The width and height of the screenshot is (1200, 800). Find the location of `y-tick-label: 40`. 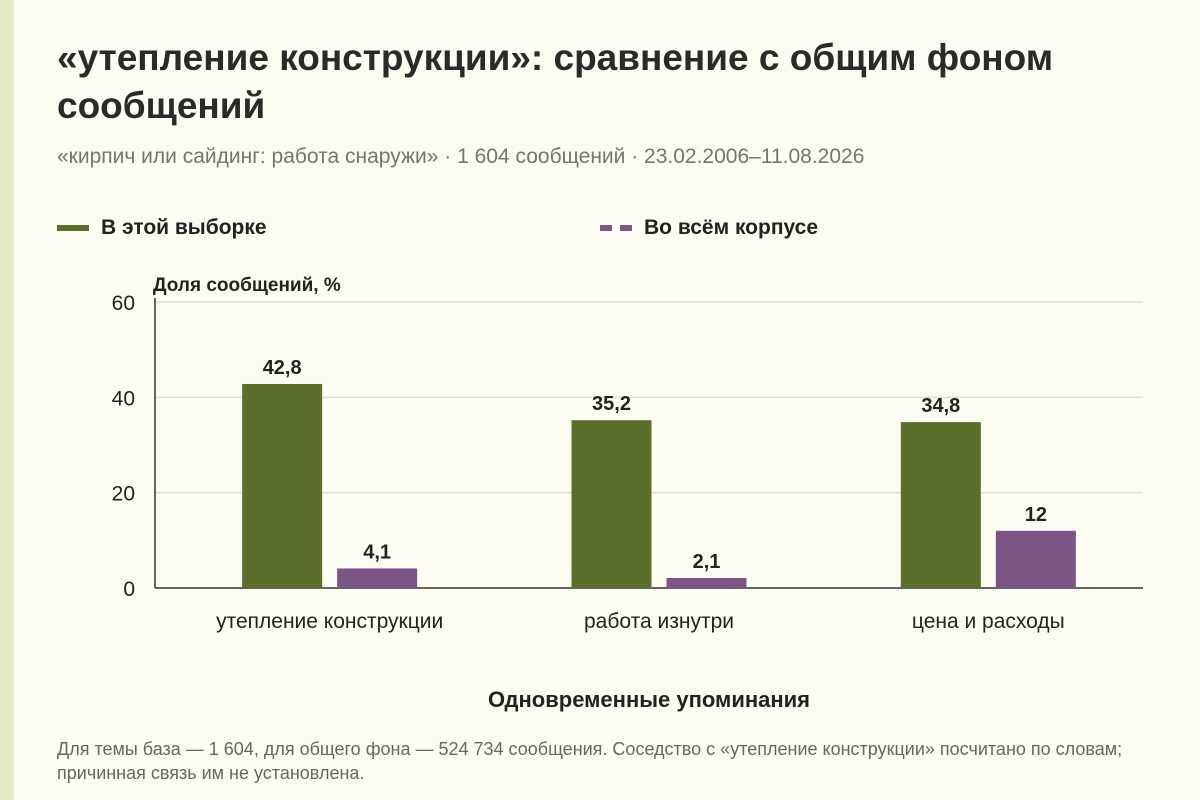

y-tick-label: 40 is located at coordinates (123, 398).